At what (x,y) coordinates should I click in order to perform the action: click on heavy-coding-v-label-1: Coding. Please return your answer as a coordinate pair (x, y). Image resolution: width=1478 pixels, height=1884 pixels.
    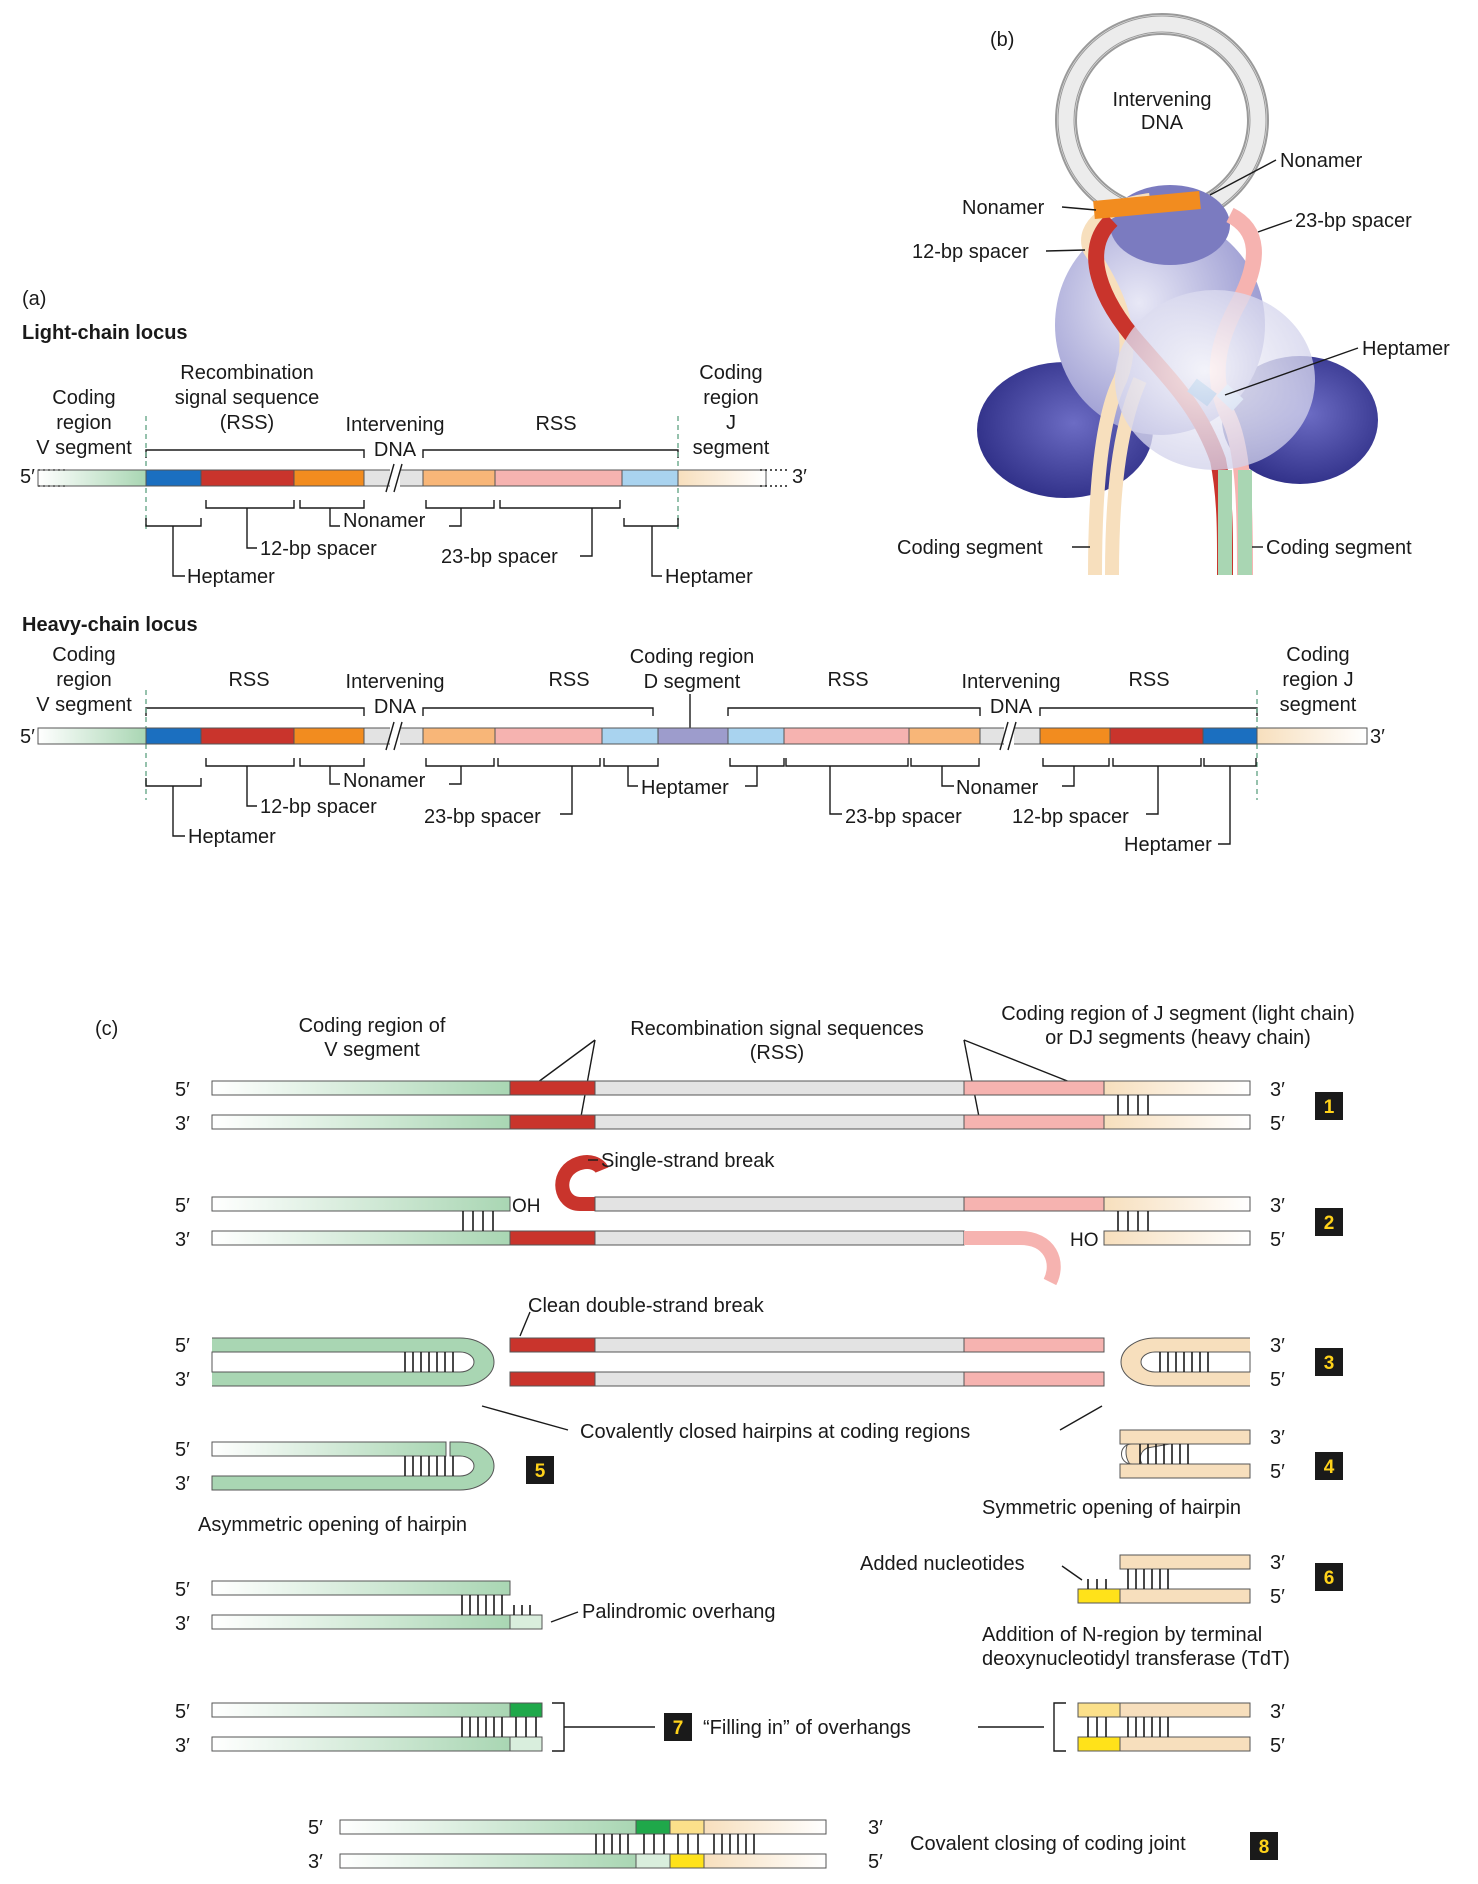
    Looking at the image, I should click on (83, 655).